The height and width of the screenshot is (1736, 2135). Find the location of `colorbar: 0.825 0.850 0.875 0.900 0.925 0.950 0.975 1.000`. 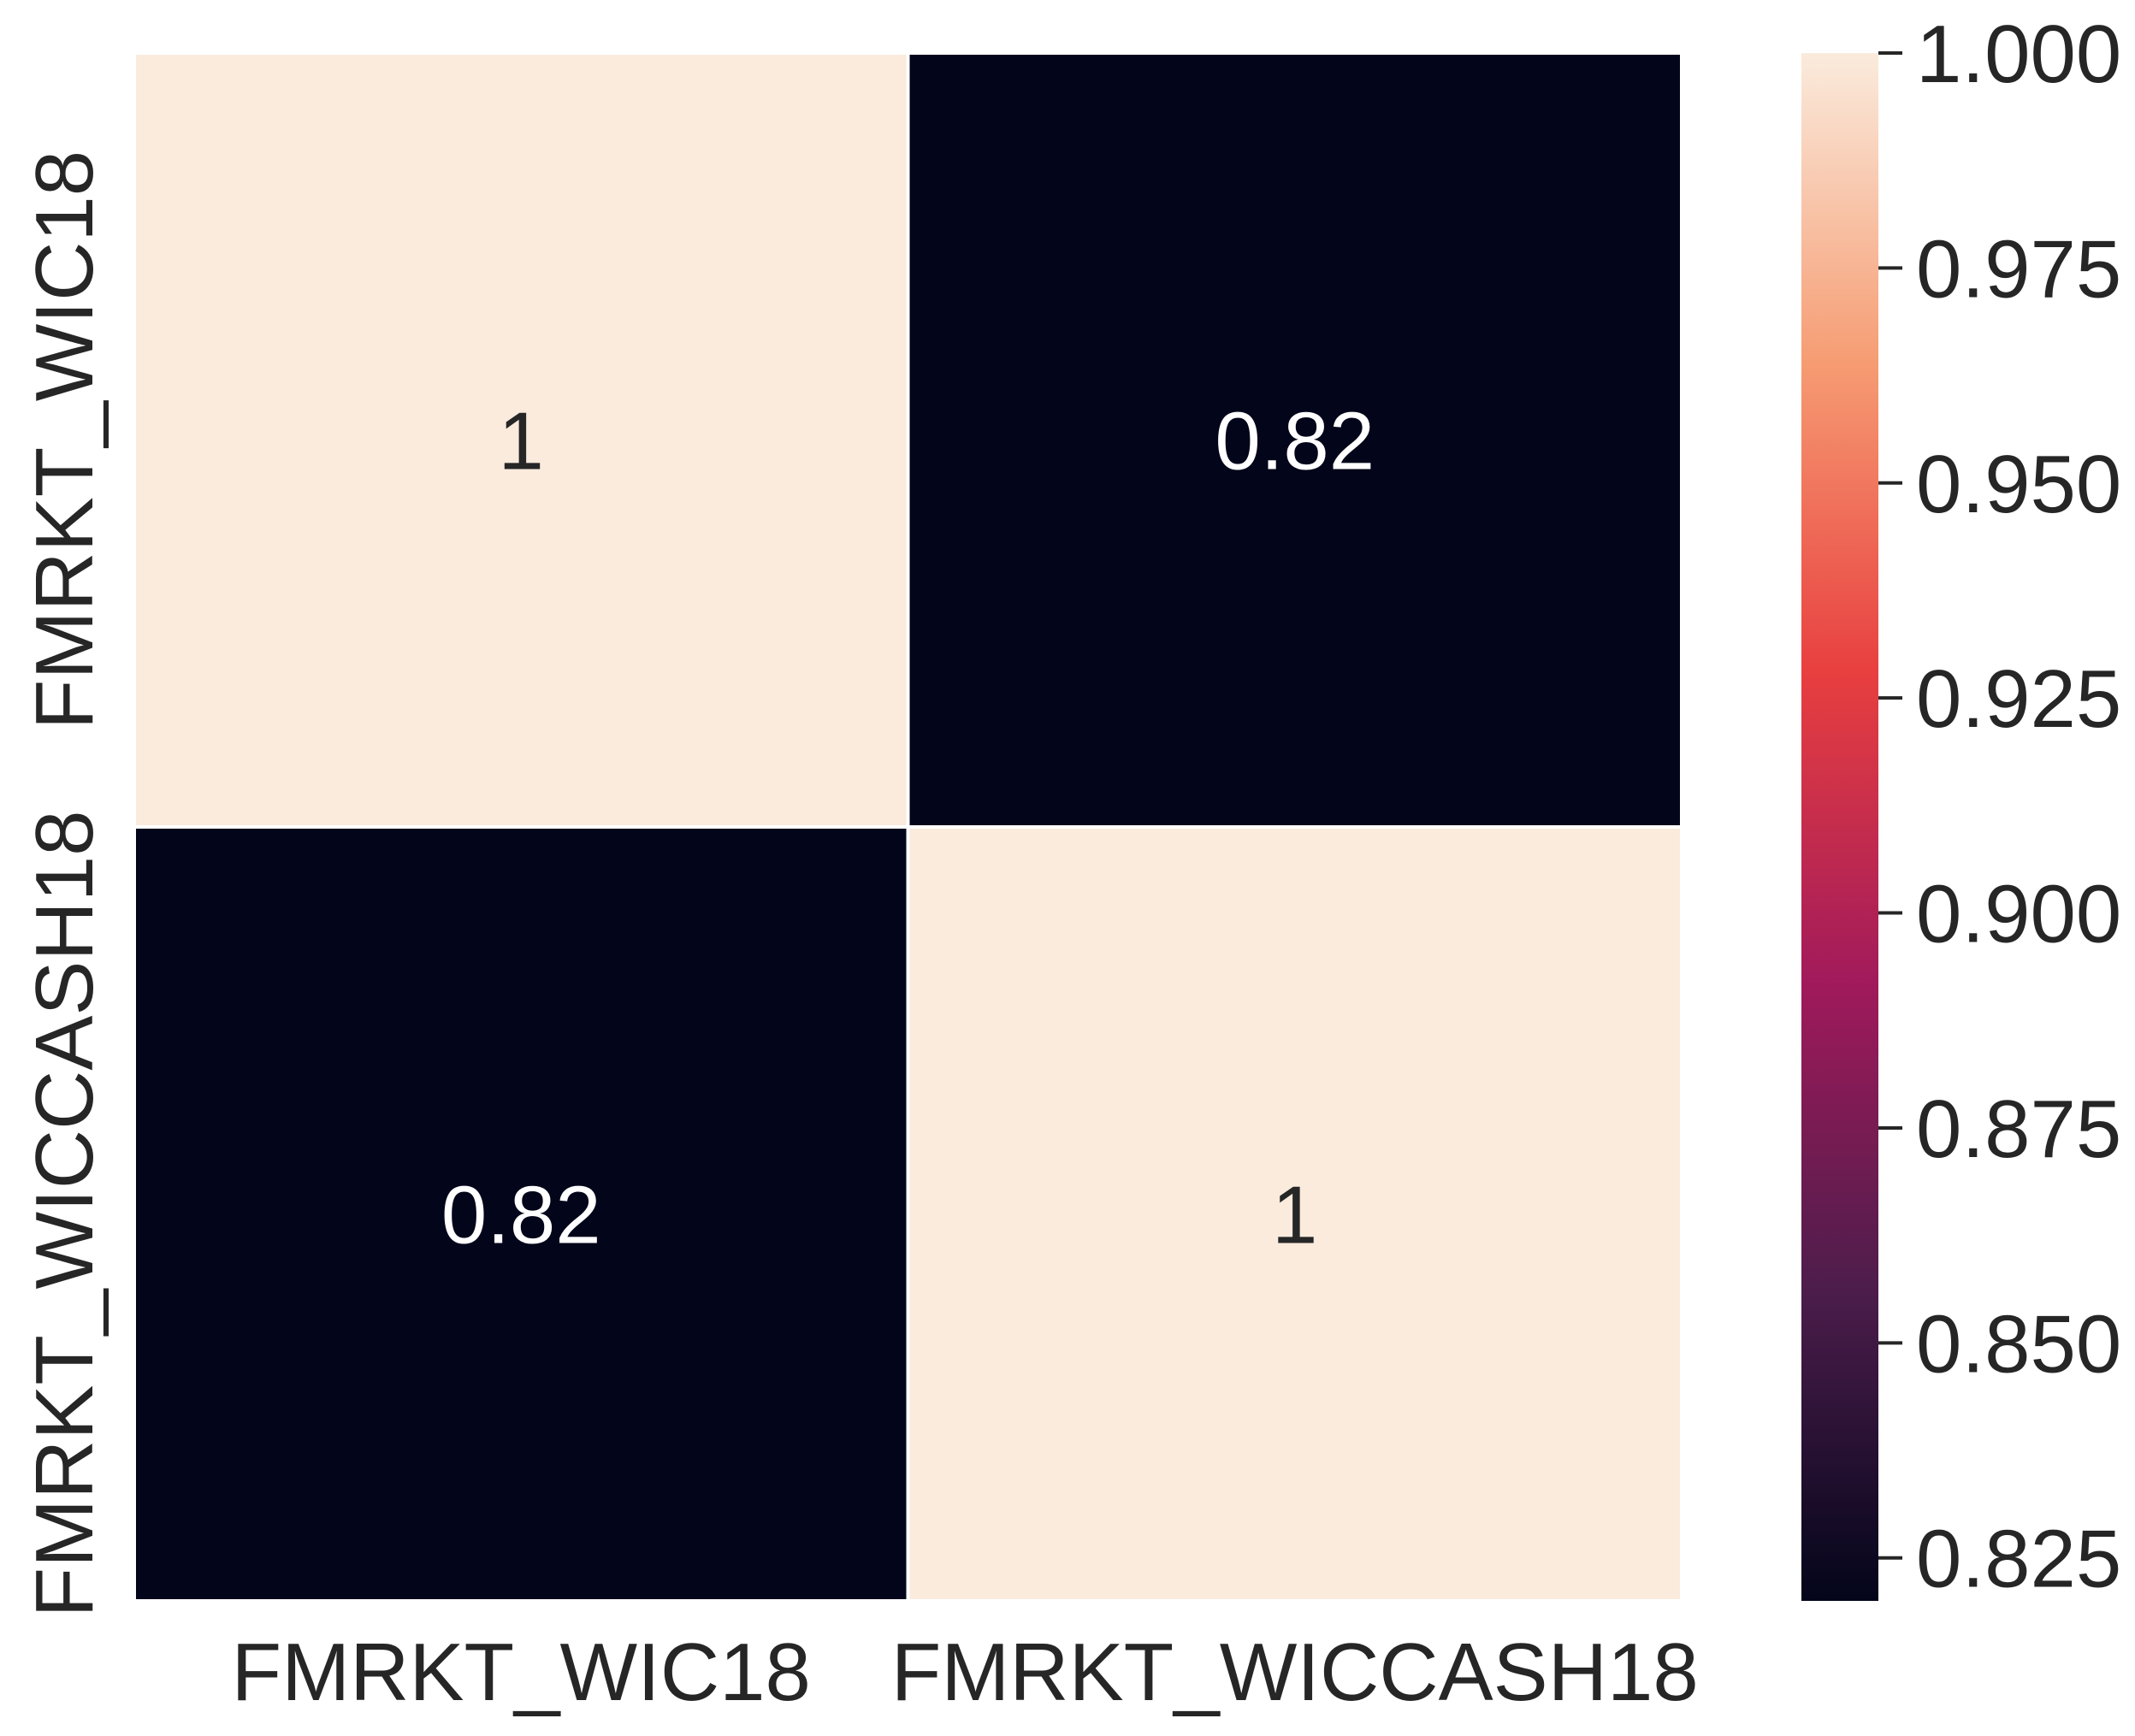

colorbar: 0.825 0.850 0.875 0.900 0.925 0.950 0.975 1.000 is located at coordinates (1961, 807).